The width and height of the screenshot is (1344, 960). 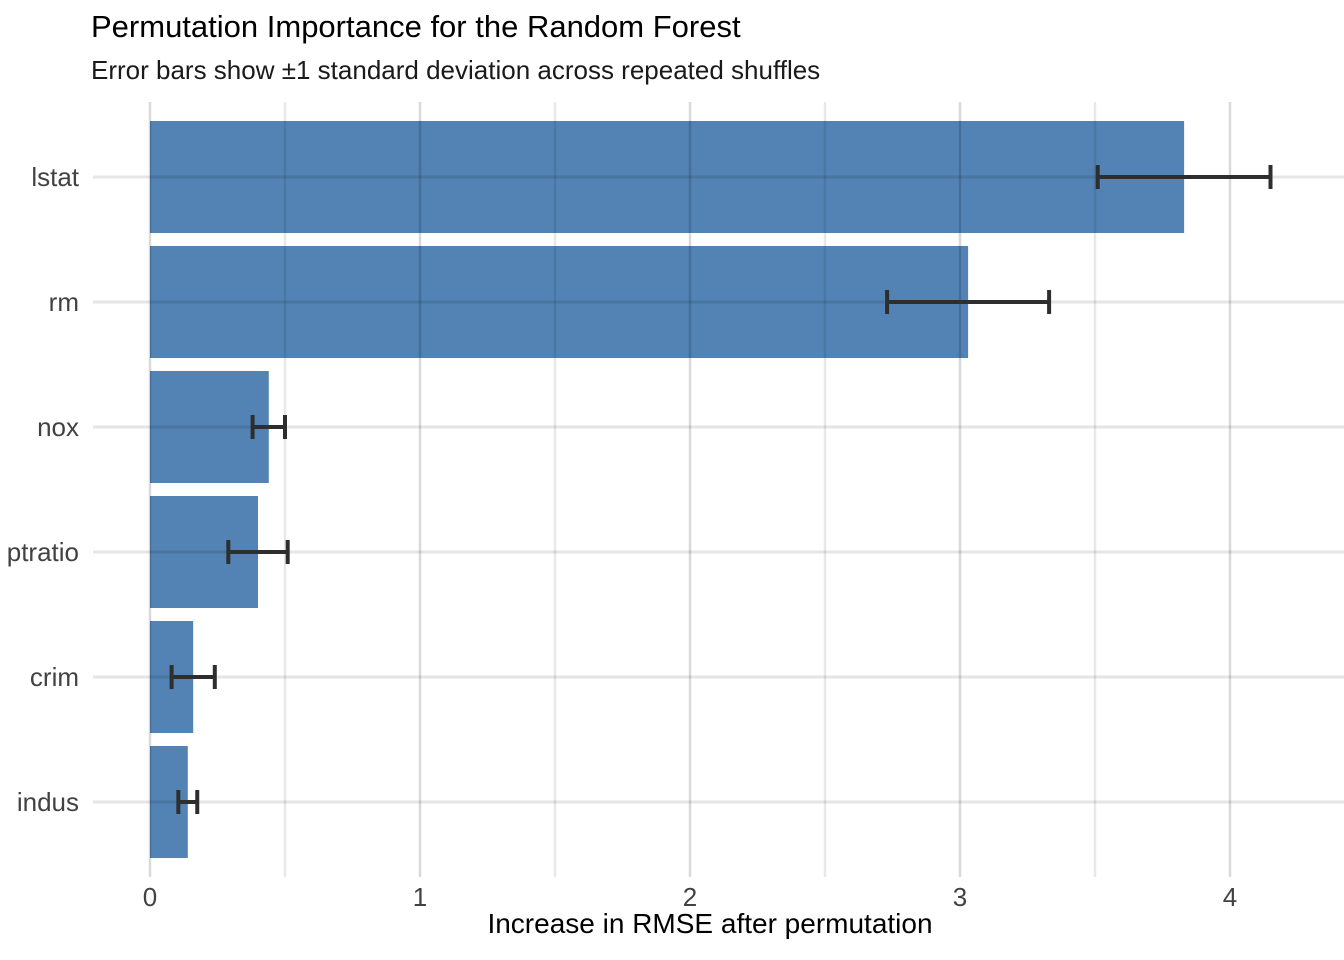 What do you see at coordinates (258, 552) in the screenshot?
I see `error-bar-ptratio` at bounding box center [258, 552].